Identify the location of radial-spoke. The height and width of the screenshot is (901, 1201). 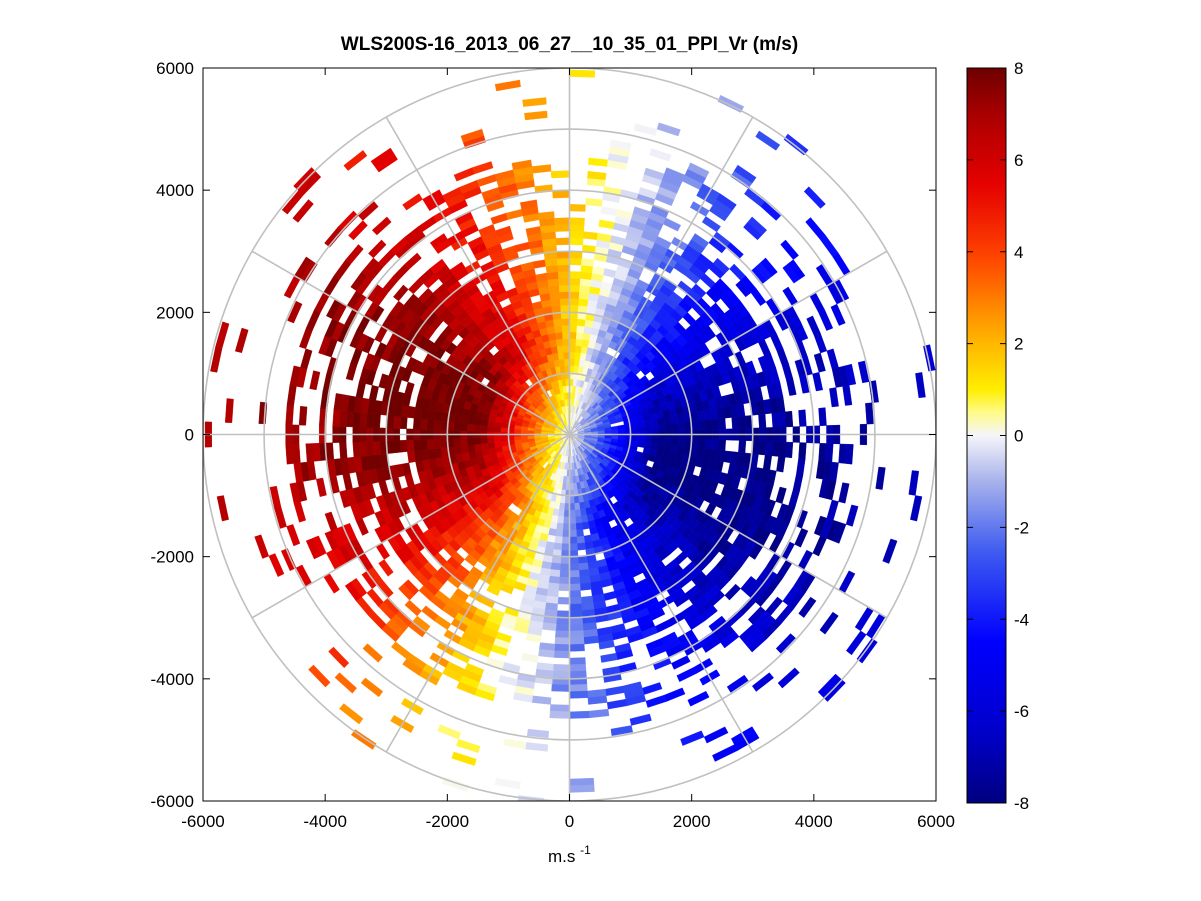
(410, 526).